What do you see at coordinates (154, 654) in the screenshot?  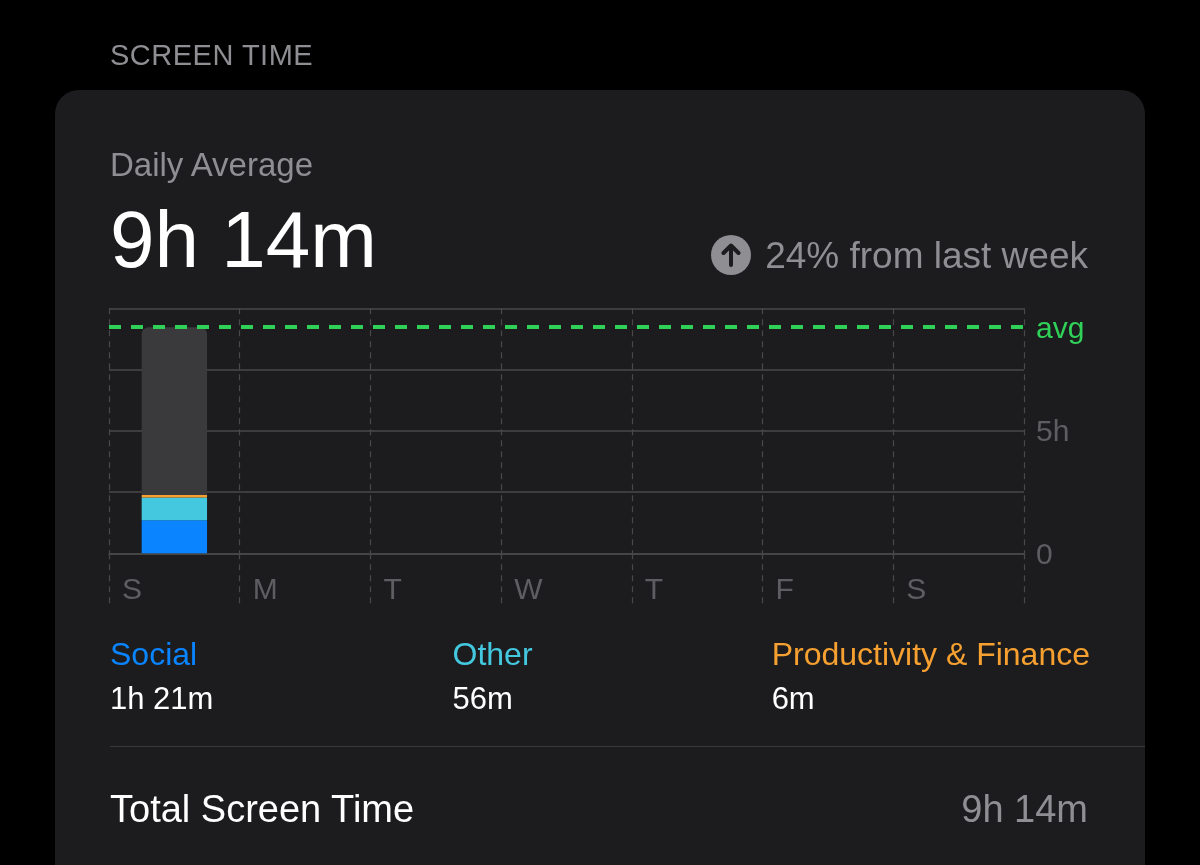 I see `text: Social` at bounding box center [154, 654].